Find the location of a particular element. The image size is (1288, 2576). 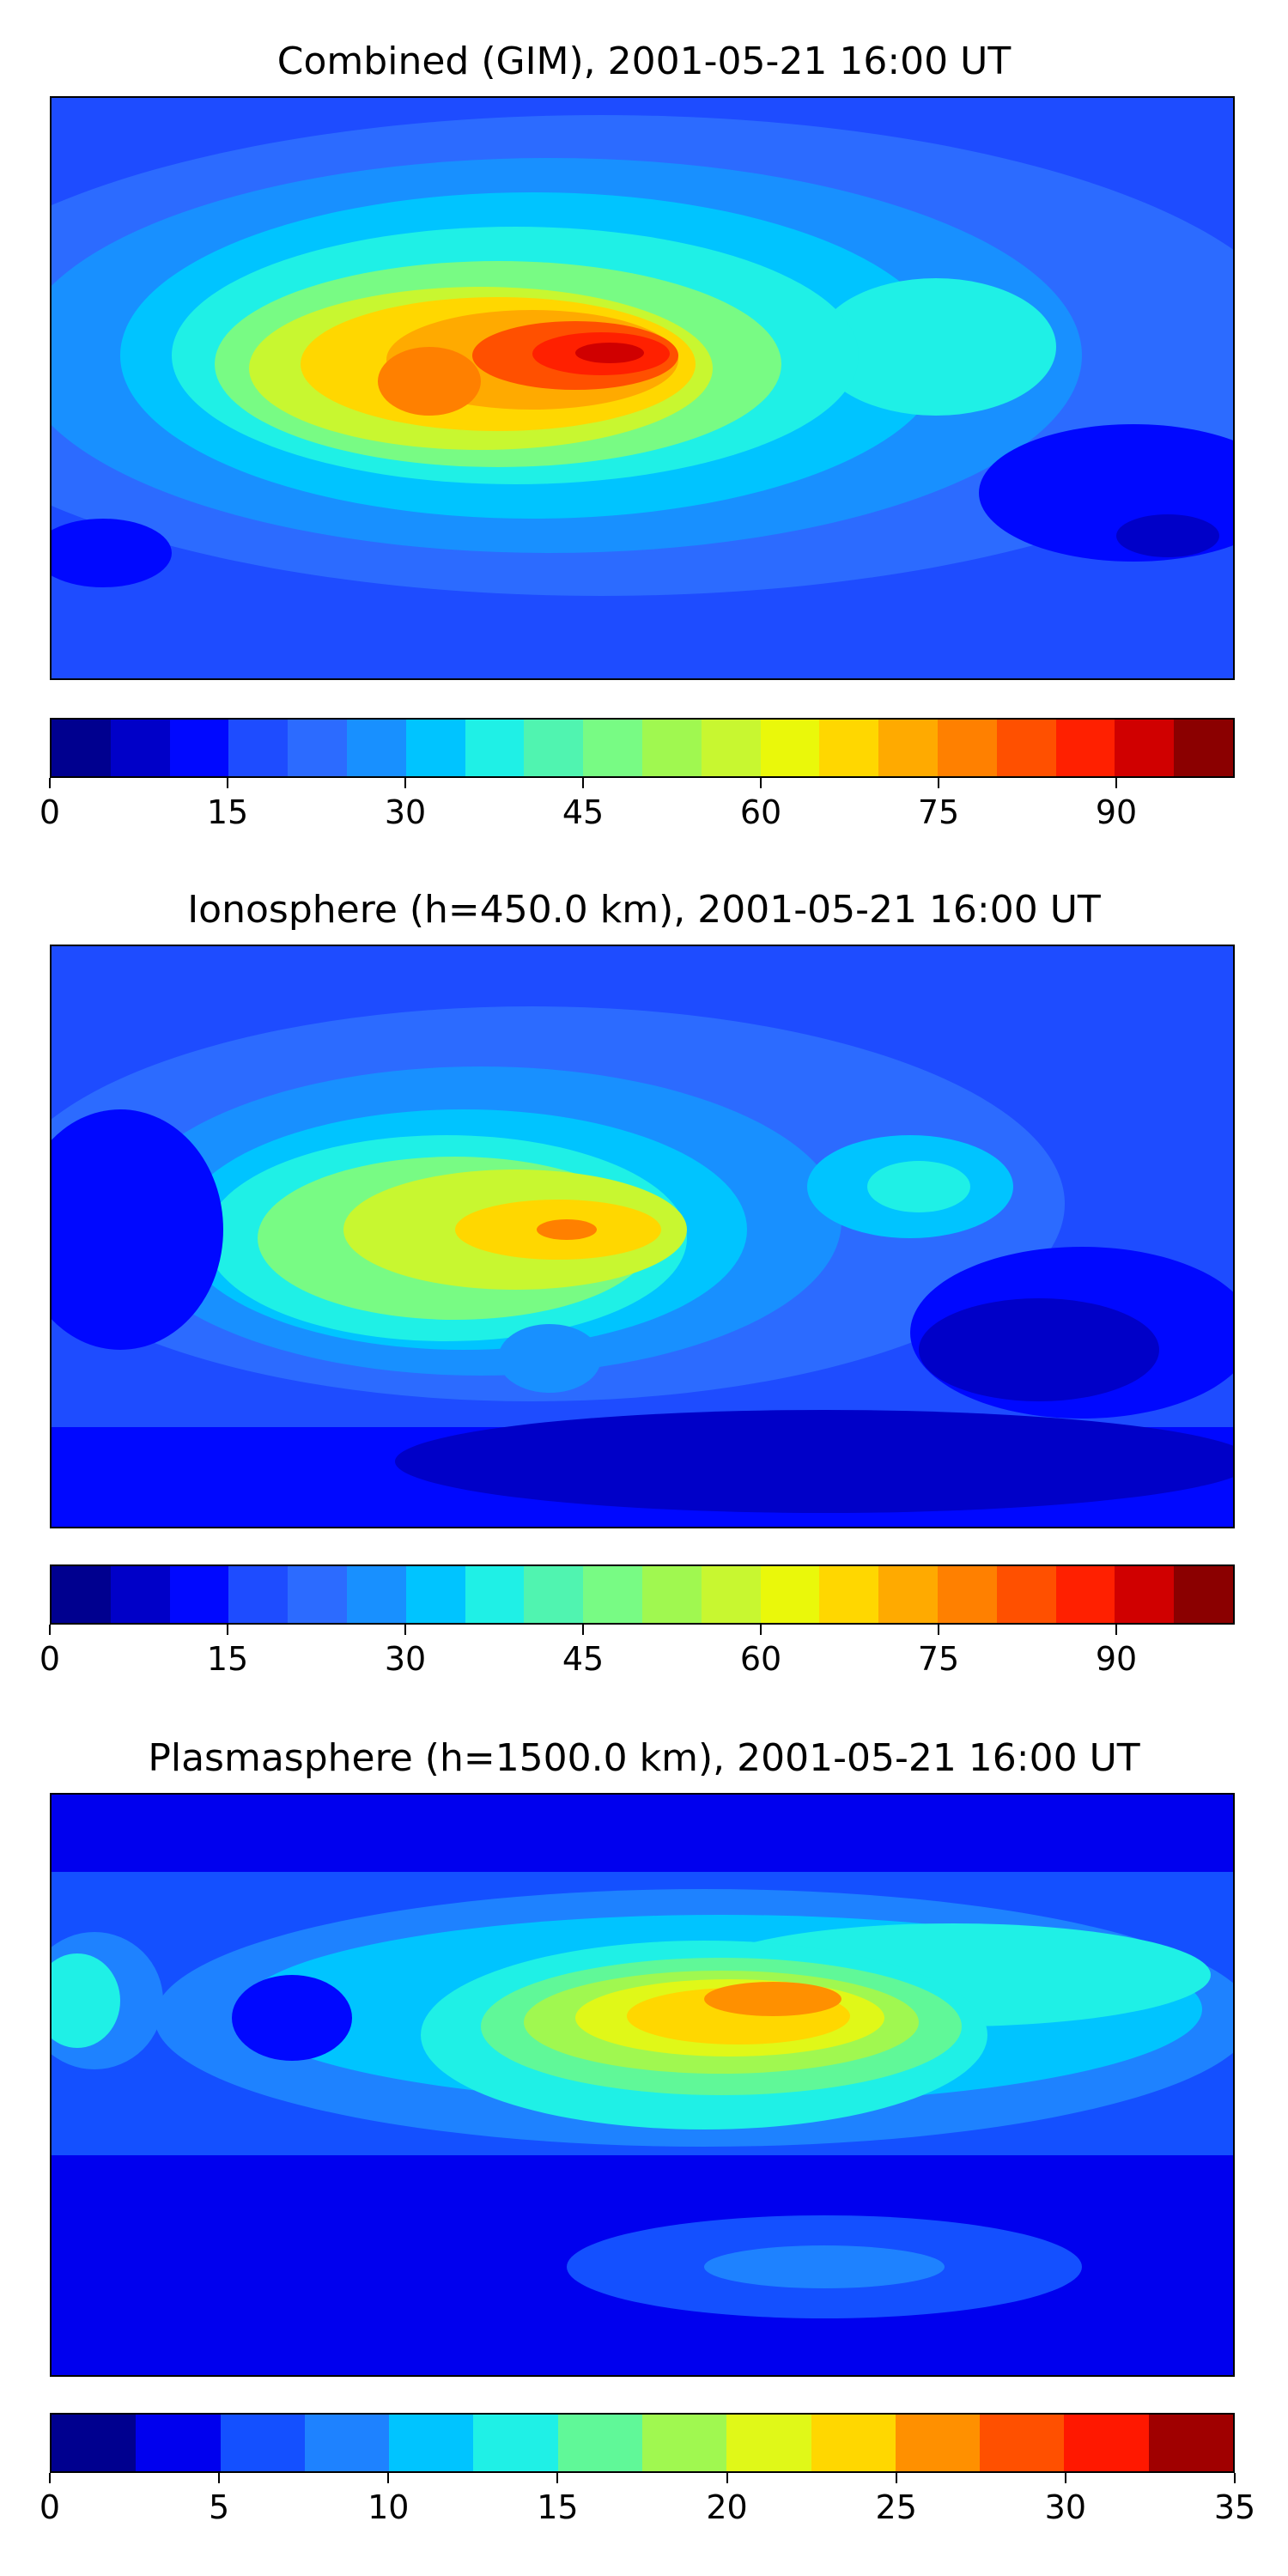

colorbar-tick-label: 20 is located at coordinates (727, 2507).